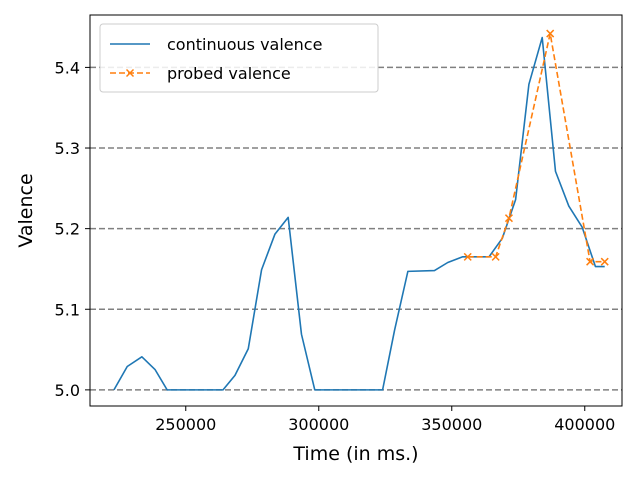 Image resolution: width=640 pixels, height=480 pixels. Describe the element at coordinates (584, 424) in the screenshot. I see `x-tick-label: 400000` at that location.